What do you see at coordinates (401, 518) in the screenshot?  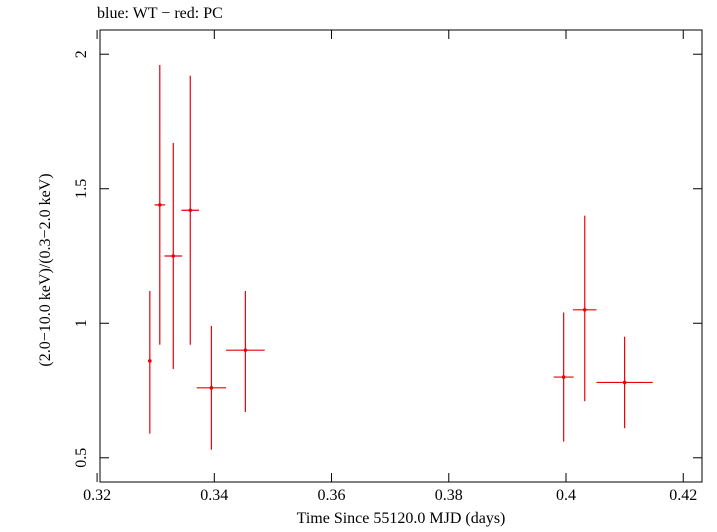 I see `x-axis-label: Time Since 55120.0 MJD (days)` at bounding box center [401, 518].